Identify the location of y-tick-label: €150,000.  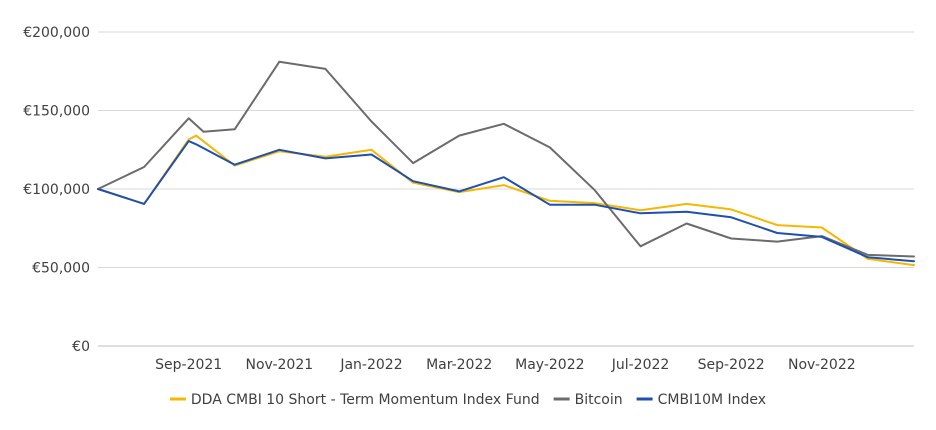
(56, 112).